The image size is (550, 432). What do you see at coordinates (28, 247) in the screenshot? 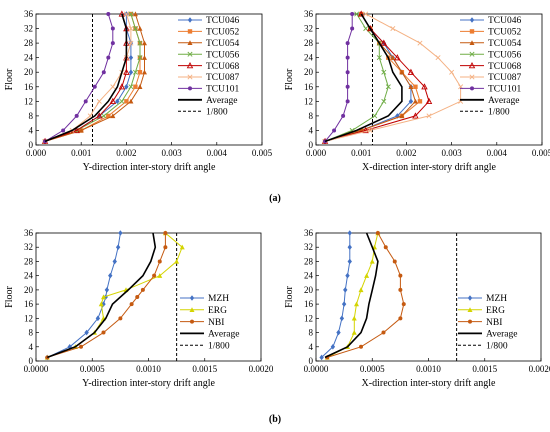
I see `y-tick-label: 32` at bounding box center [28, 247].